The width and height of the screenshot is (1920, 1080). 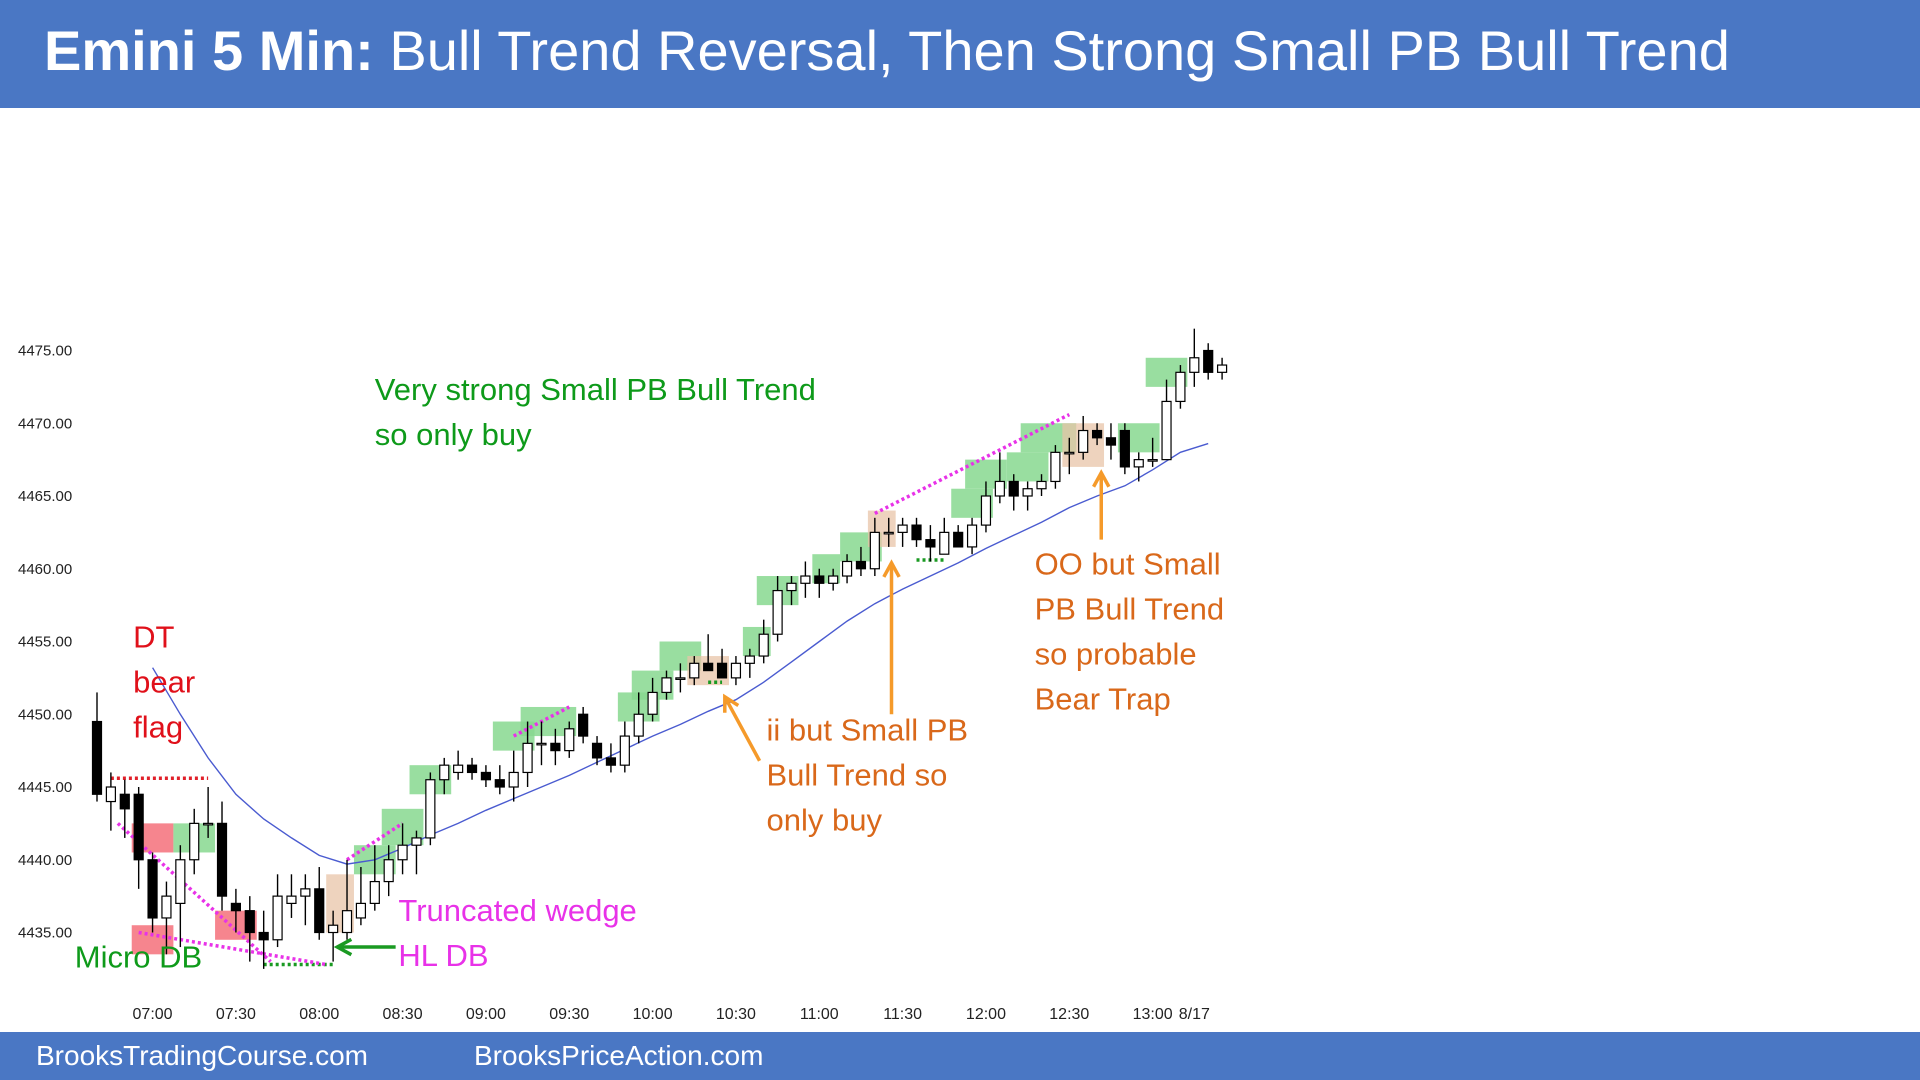 I want to click on y-tick-label: 4470.00, so click(x=45, y=423).